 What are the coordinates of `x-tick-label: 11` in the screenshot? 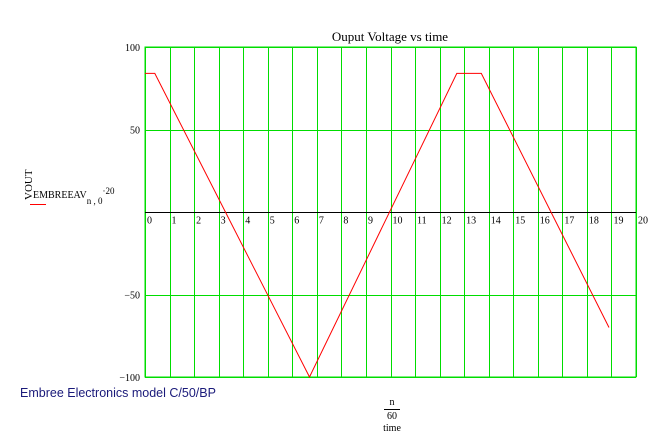 It's located at (422, 221).